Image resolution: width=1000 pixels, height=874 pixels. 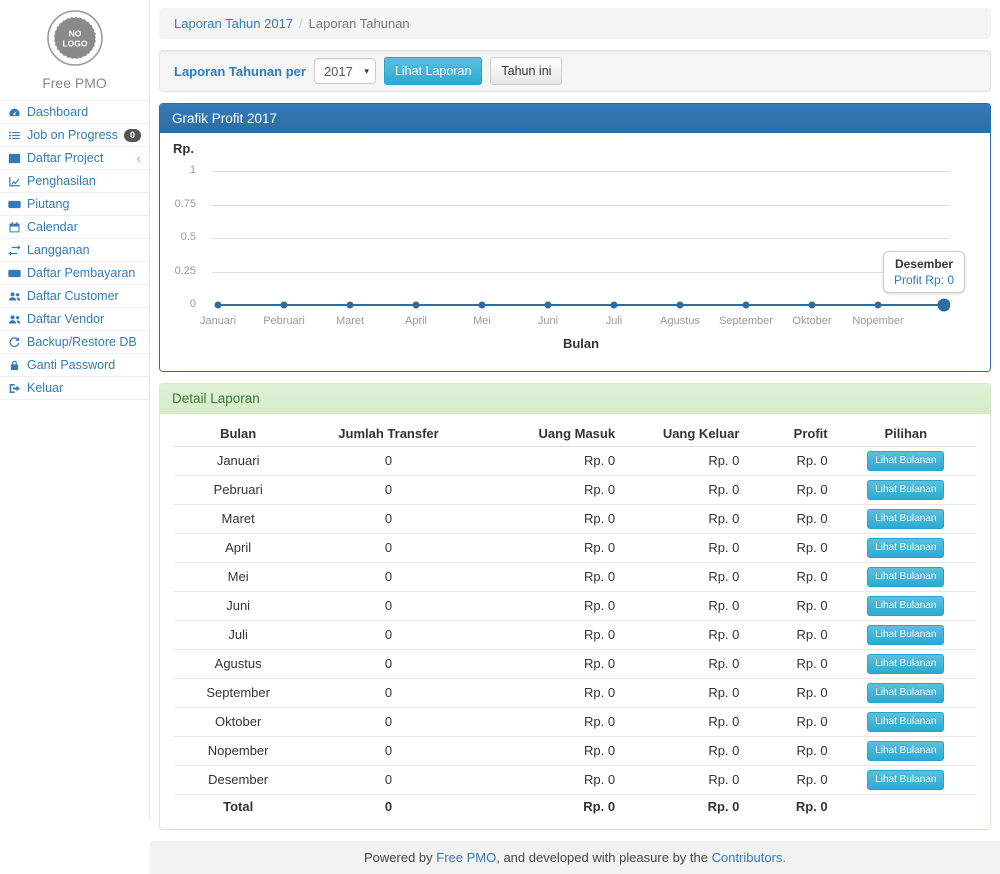 I want to click on lock-icon, so click(x=15, y=365).